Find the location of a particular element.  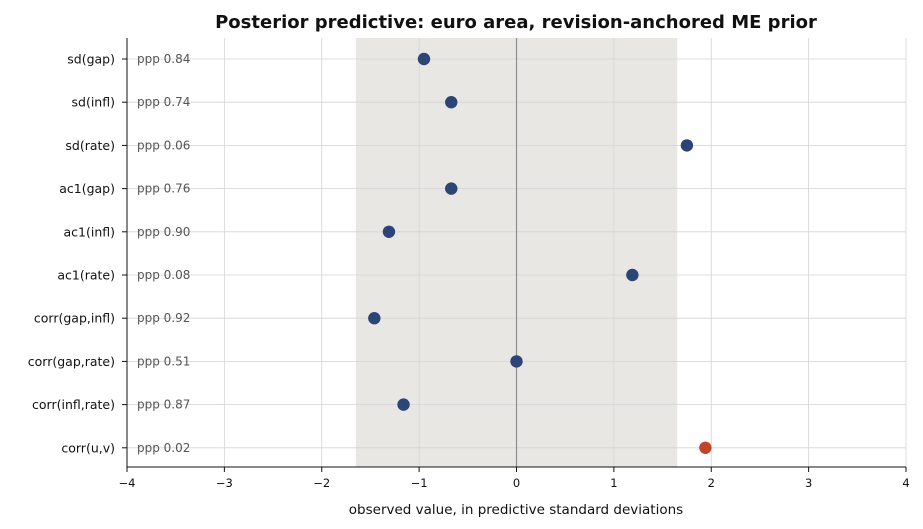

x-tick-label: 0 is located at coordinates (516, 483).